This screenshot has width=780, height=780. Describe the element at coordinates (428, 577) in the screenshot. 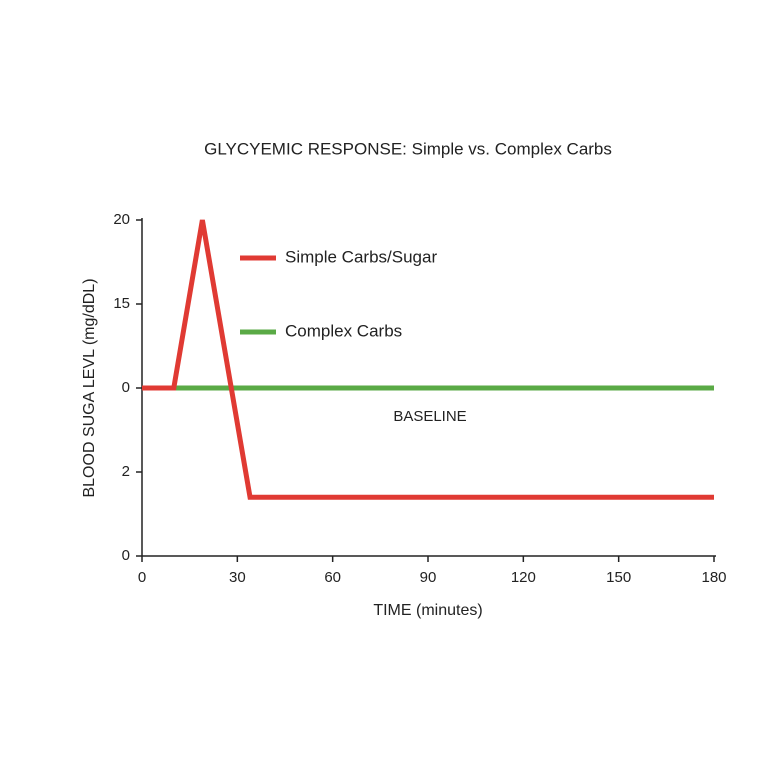

I see `x-tick-label: 90` at that location.